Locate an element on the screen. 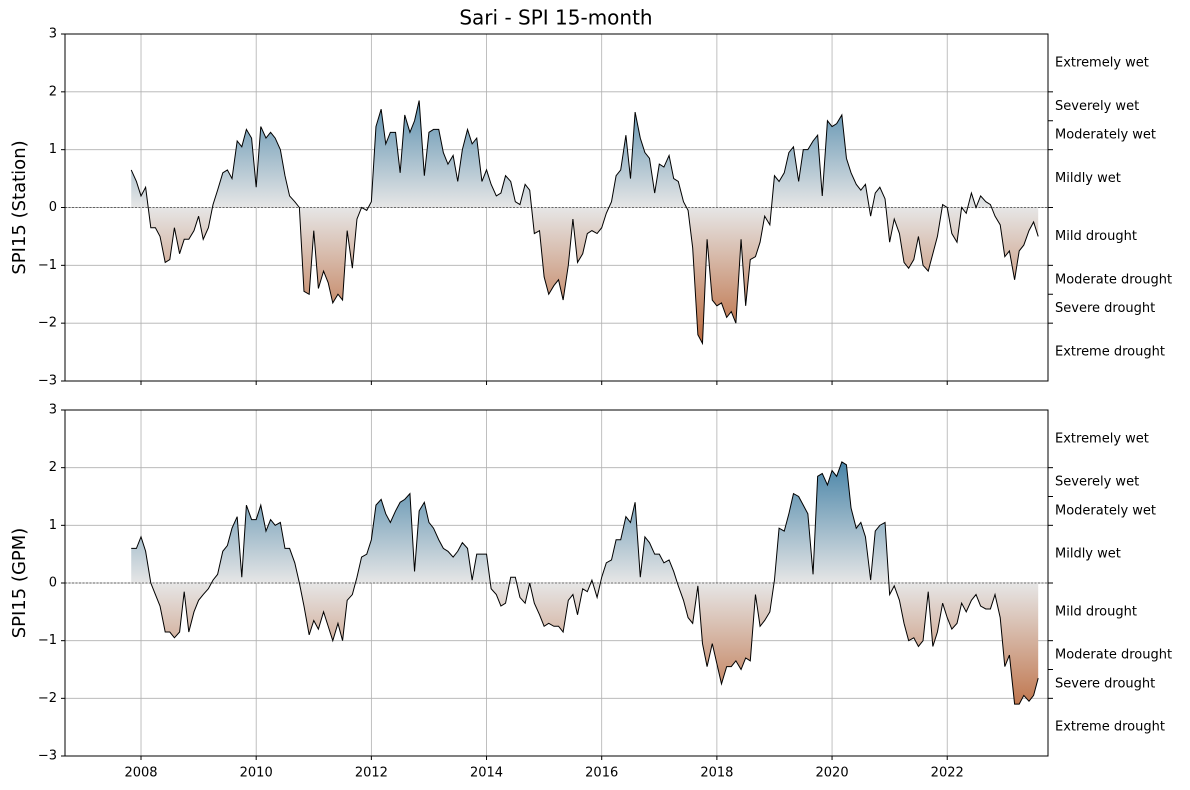  x-tick-label: 2010 is located at coordinates (256, 773).